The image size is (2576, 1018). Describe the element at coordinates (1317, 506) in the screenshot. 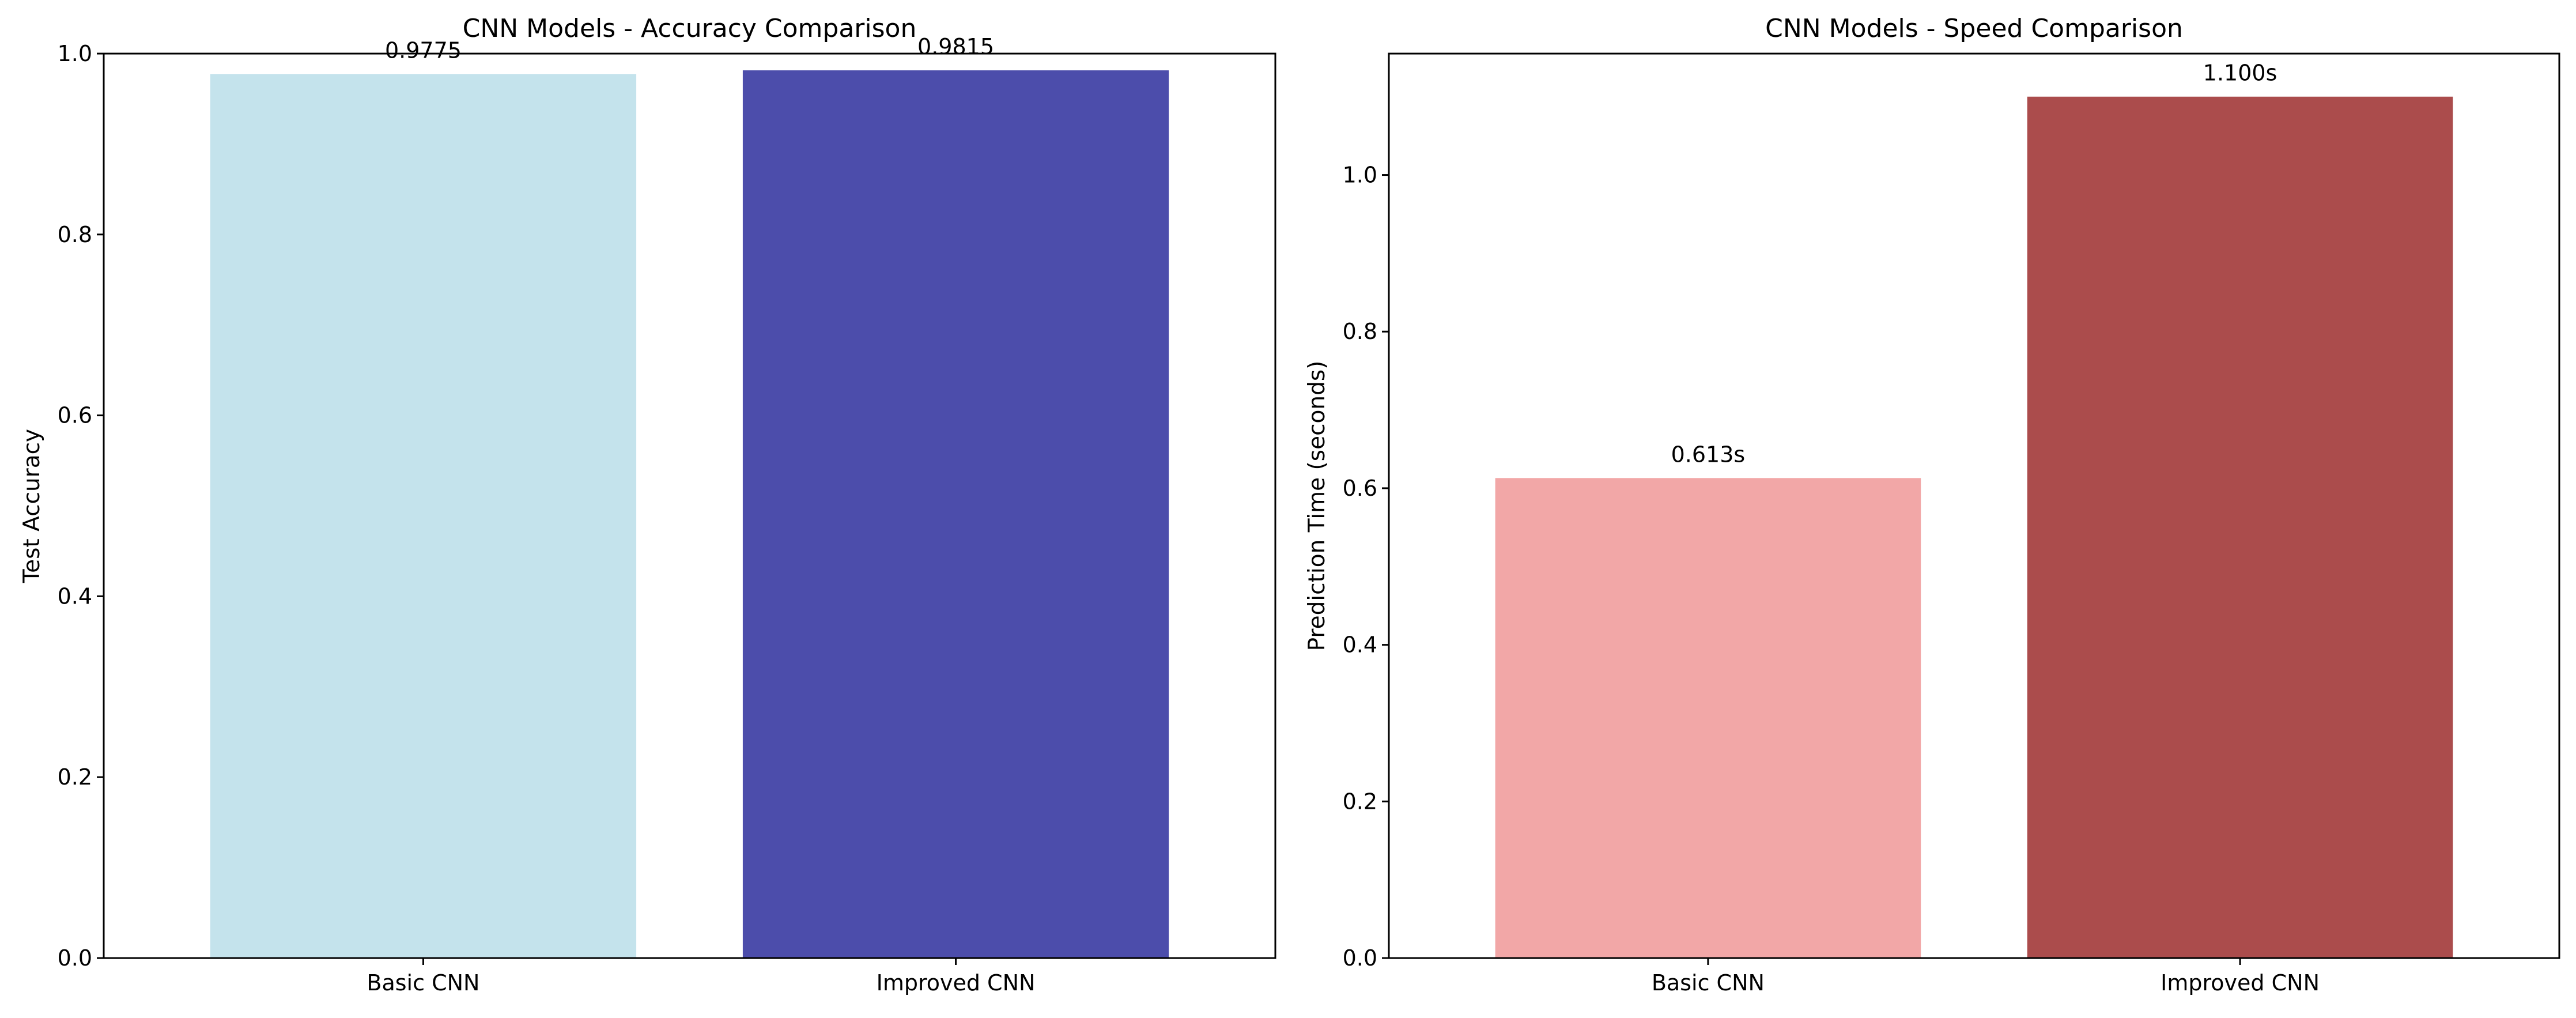

I see `y-axis-label: Prediction Time (seconds)` at that location.